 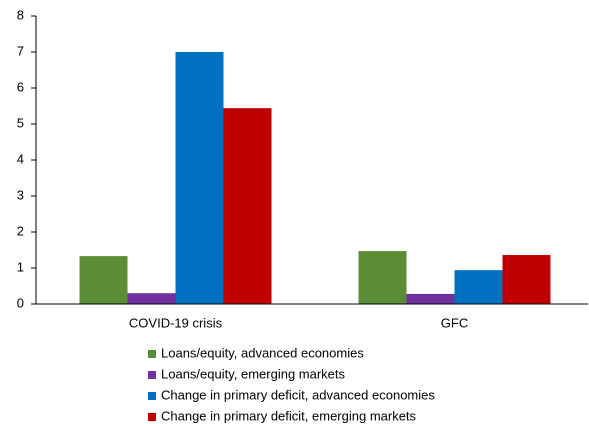 What do you see at coordinates (176, 322) in the screenshot?
I see `x-tick-label: COVID-19 crisis` at bounding box center [176, 322].